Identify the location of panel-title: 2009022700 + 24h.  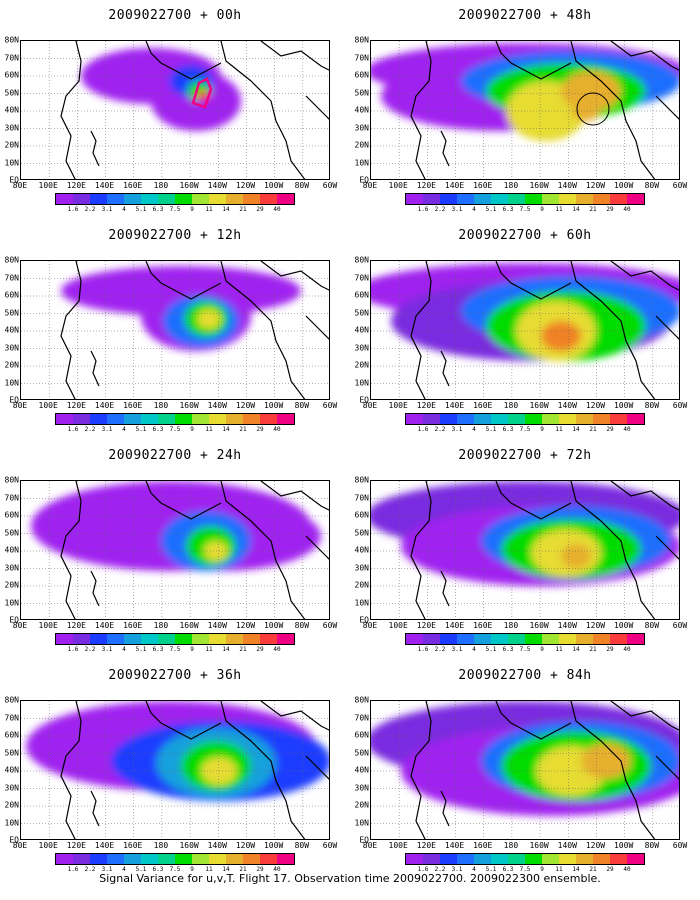
(175, 455).